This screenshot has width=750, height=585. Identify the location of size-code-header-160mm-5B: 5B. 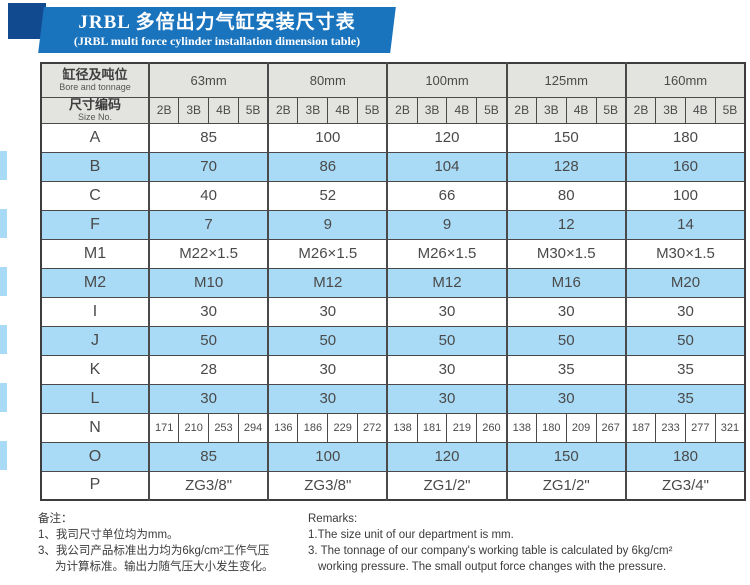
(730, 110).